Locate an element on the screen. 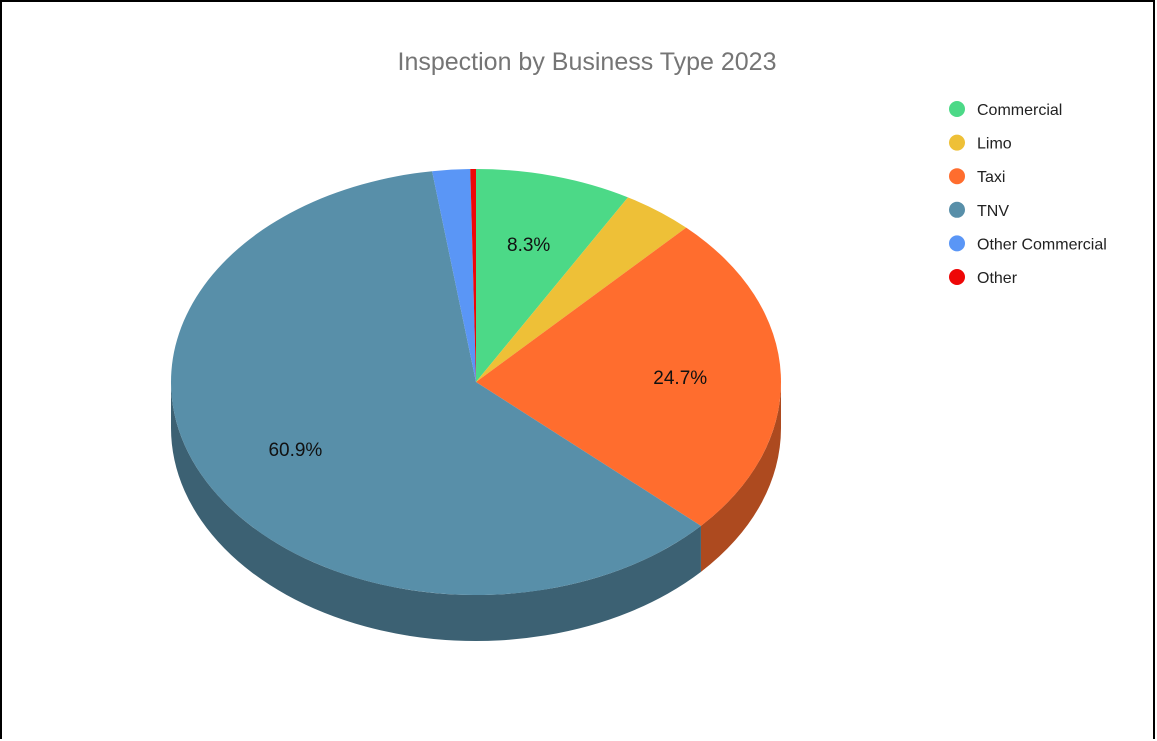  slice-depth-taxi is located at coordinates (740, 477).